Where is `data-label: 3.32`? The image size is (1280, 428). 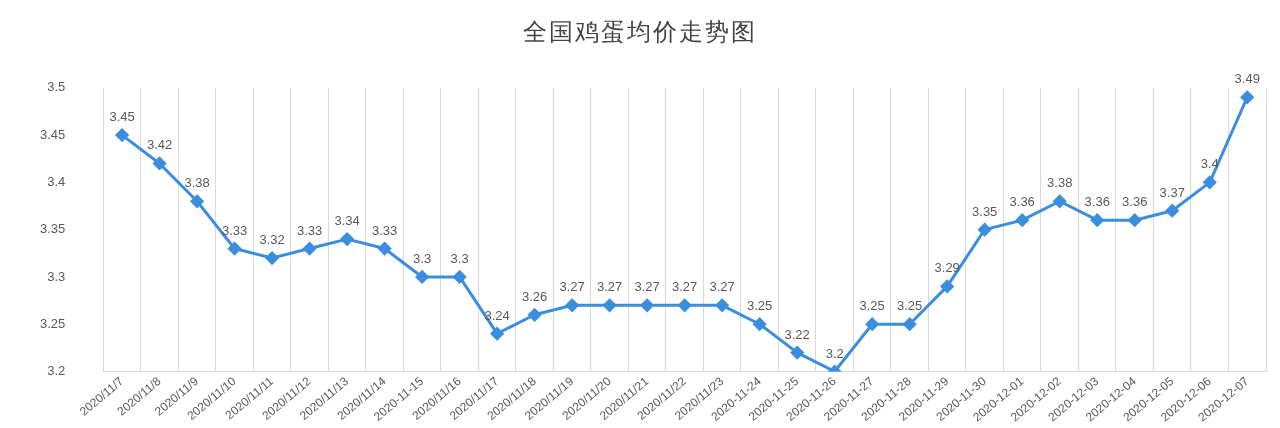 data-label: 3.32 is located at coordinates (272, 240).